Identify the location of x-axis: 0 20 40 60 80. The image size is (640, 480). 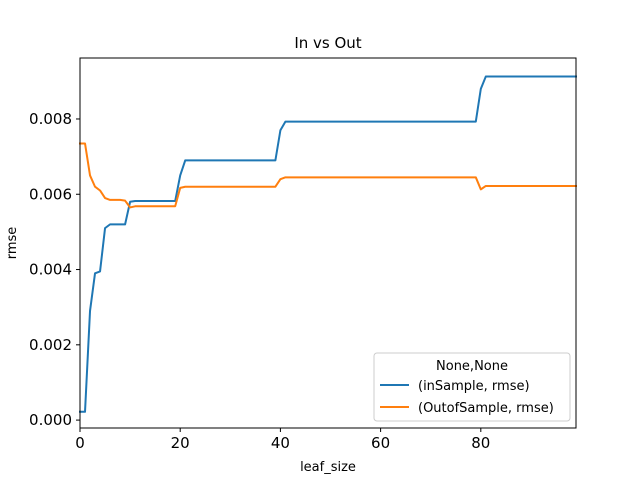
(282, 440).